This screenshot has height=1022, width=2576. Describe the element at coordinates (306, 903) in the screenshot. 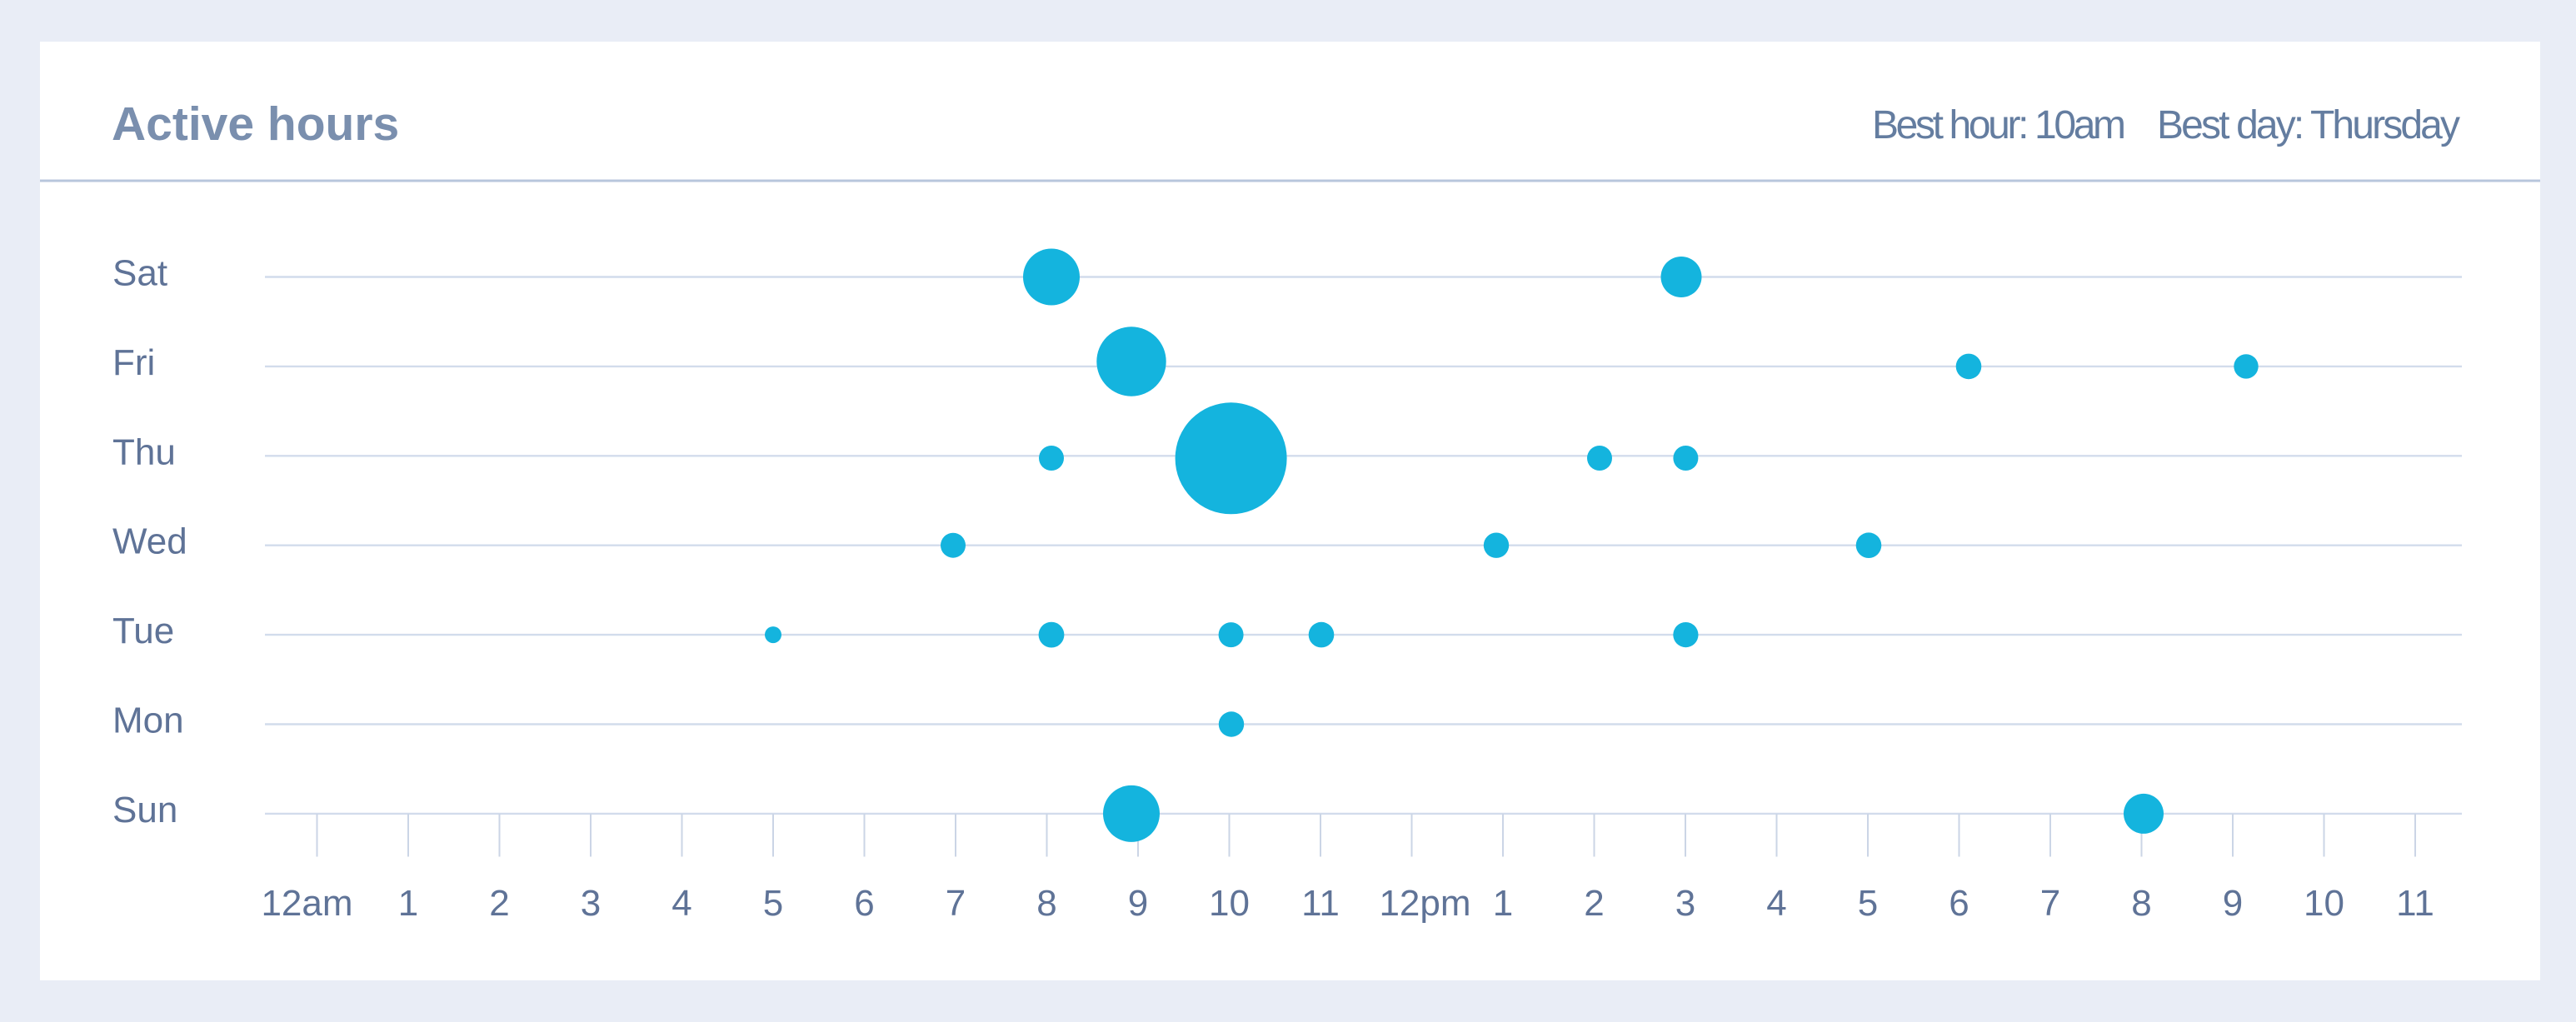

I see `svg-text: 12am` at that location.